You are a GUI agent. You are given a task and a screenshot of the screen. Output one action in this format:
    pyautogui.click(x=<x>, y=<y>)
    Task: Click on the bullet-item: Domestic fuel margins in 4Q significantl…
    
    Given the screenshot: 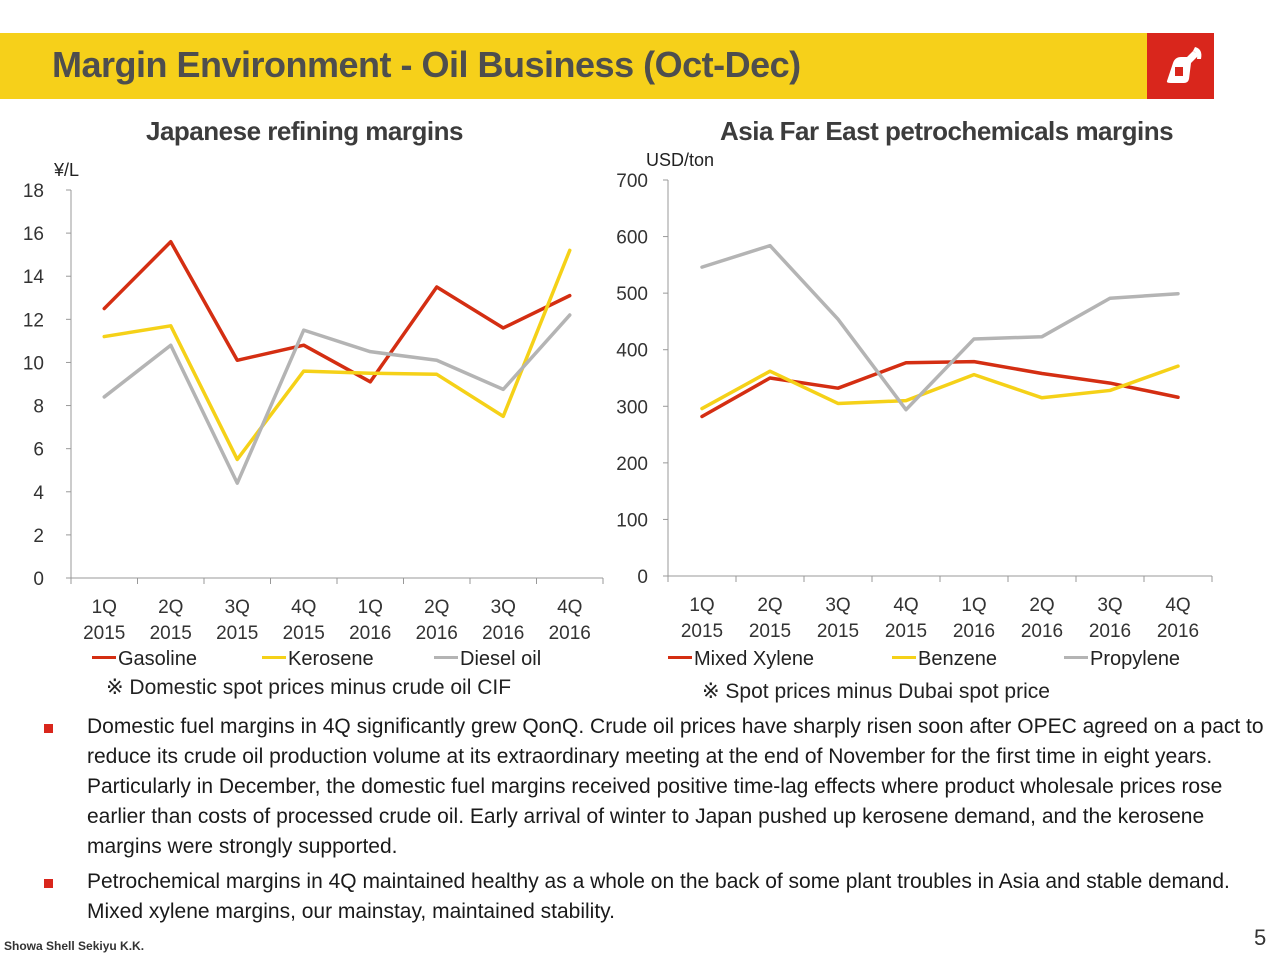 What is the action you would take?
    pyautogui.click(x=654, y=787)
    